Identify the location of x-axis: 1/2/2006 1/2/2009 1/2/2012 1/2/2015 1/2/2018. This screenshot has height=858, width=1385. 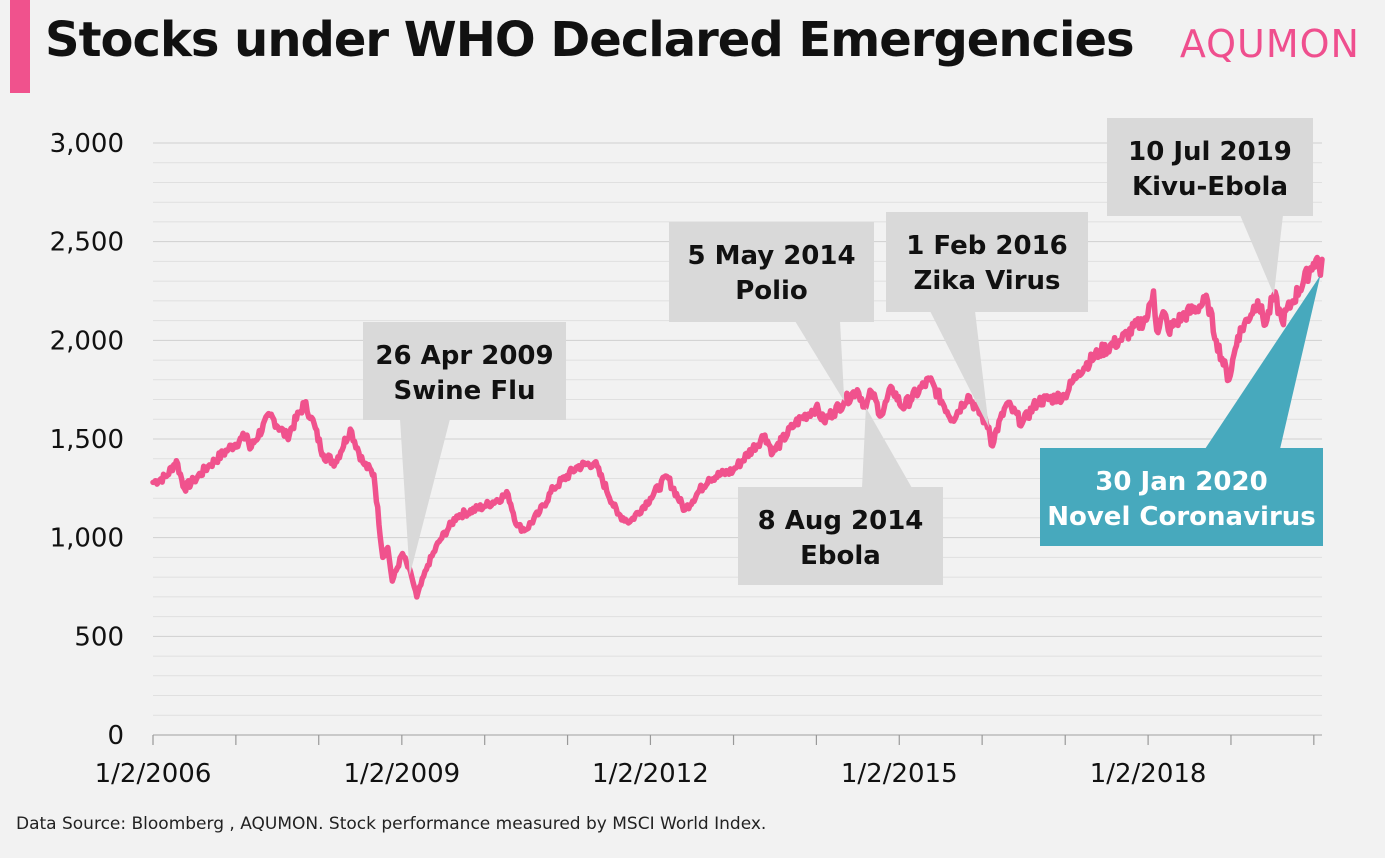
(708, 761).